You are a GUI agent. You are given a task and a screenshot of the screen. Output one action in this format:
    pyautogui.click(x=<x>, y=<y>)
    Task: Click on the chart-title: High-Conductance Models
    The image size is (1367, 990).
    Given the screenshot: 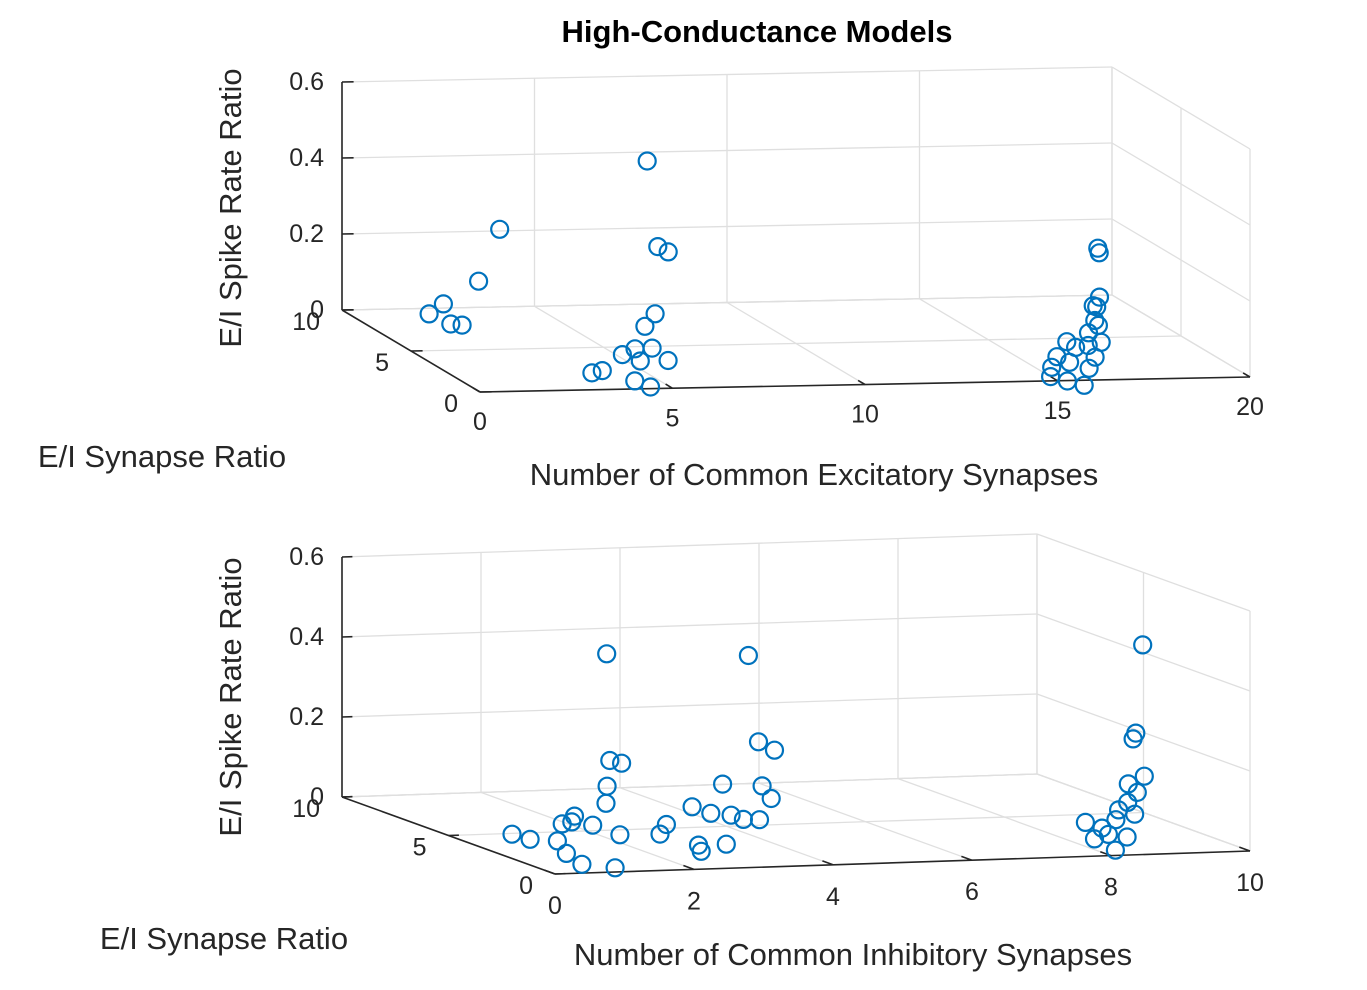 What is the action you would take?
    pyautogui.click(x=757, y=31)
    